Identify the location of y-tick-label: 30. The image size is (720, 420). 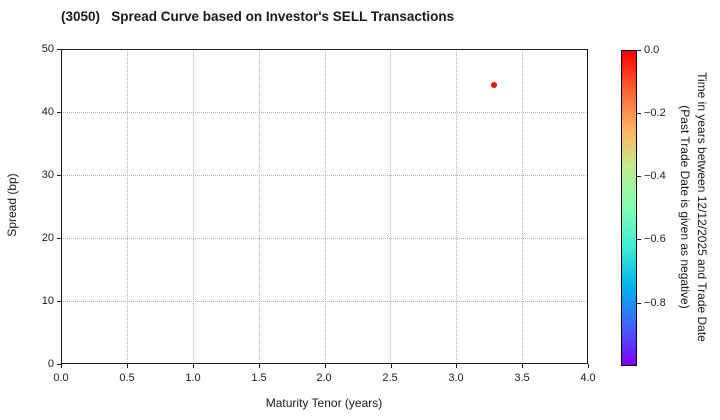
(47, 175).